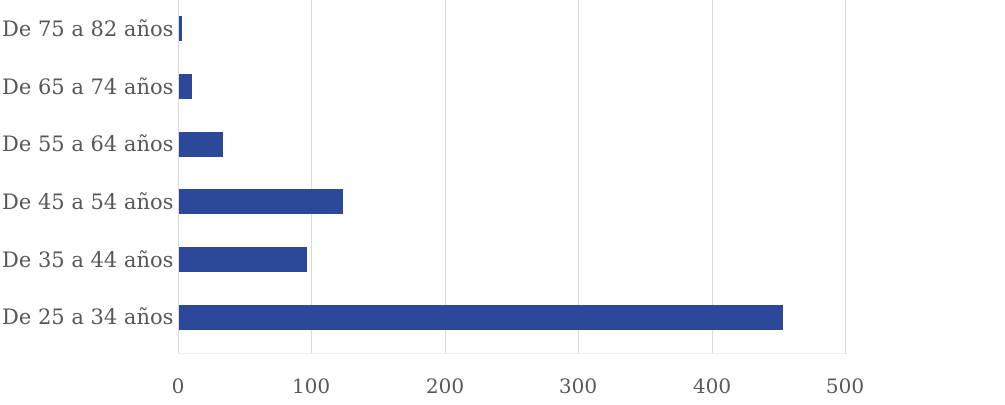 Image resolution: width=1005 pixels, height=405 pixels. Describe the element at coordinates (88, 29) in the screenshot. I see `category-label: De 75 a 82 años` at that location.